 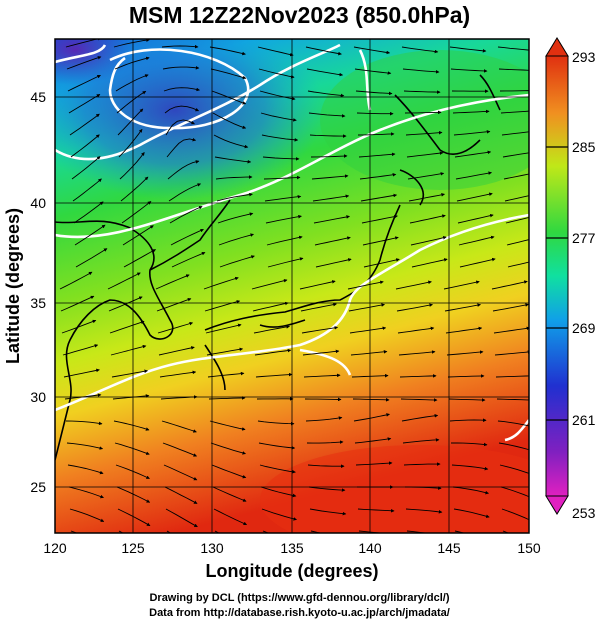 I want to click on colorbar: 293 285 277 269 261 253, so click(x=570, y=279).